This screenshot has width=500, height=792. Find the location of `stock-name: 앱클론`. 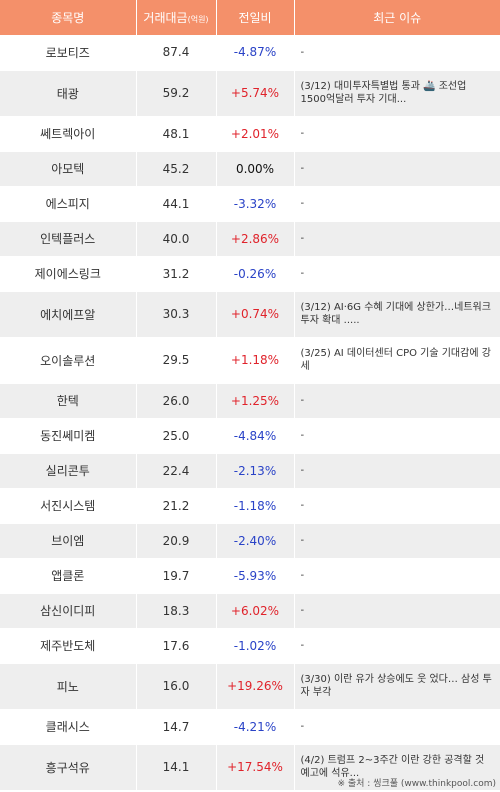

stock-name: 앱클론 is located at coordinates (68, 576).